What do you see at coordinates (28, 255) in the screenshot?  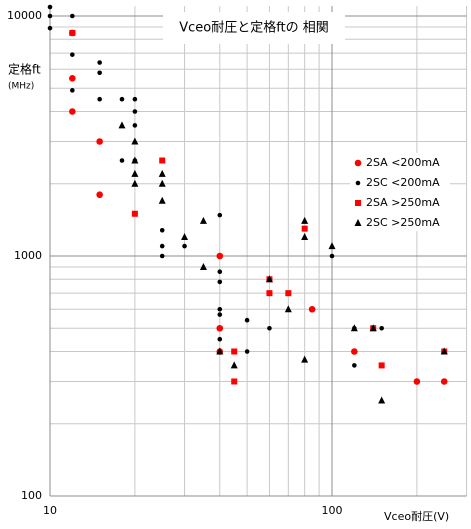 I see `y-tick-label: 1000` at bounding box center [28, 255].